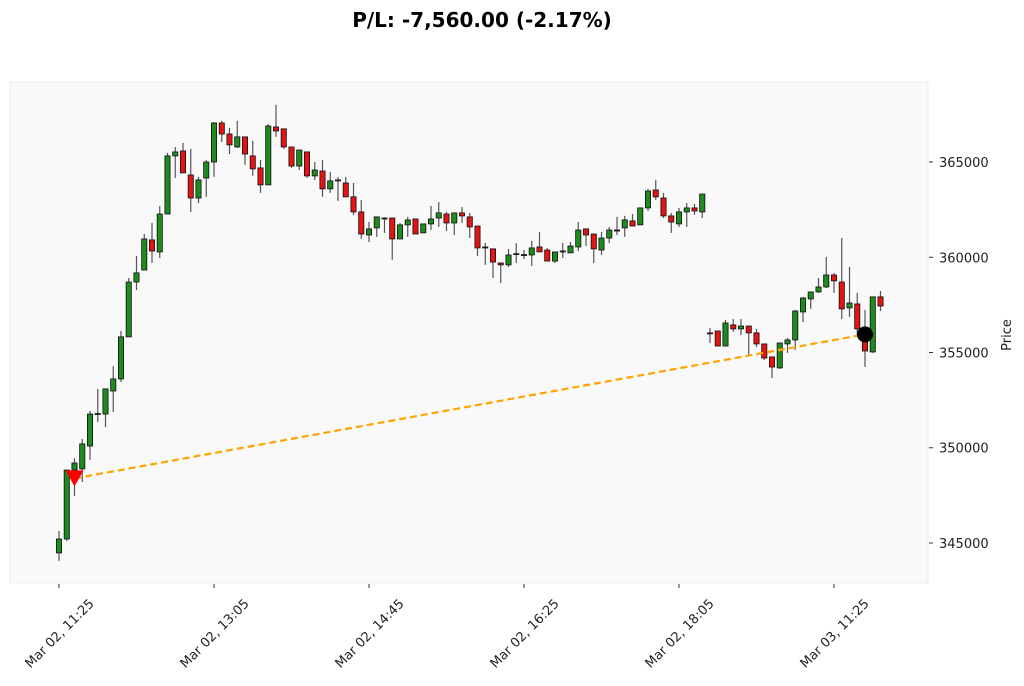 The width and height of the screenshot is (1024, 686). What do you see at coordinates (959, 354) in the screenshot?
I see `y-axis: 345000 350000 355000 360000 365000` at bounding box center [959, 354].